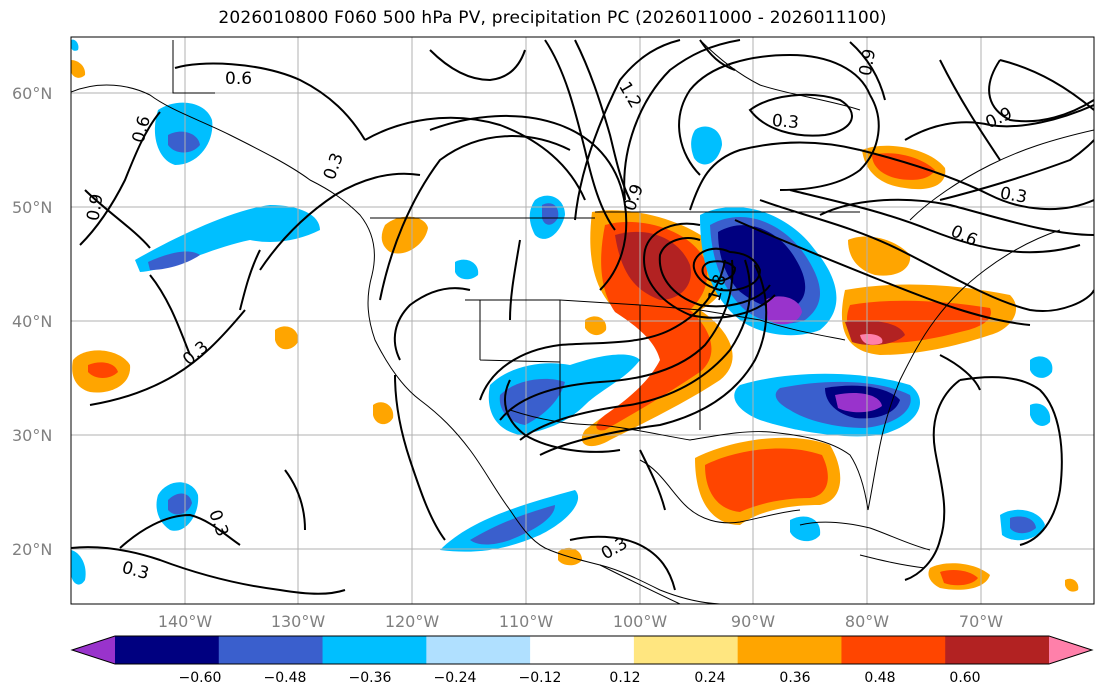 The width and height of the screenshot is (1105, 698). I want to click on lon-label: 90°W, so click(753, 621).